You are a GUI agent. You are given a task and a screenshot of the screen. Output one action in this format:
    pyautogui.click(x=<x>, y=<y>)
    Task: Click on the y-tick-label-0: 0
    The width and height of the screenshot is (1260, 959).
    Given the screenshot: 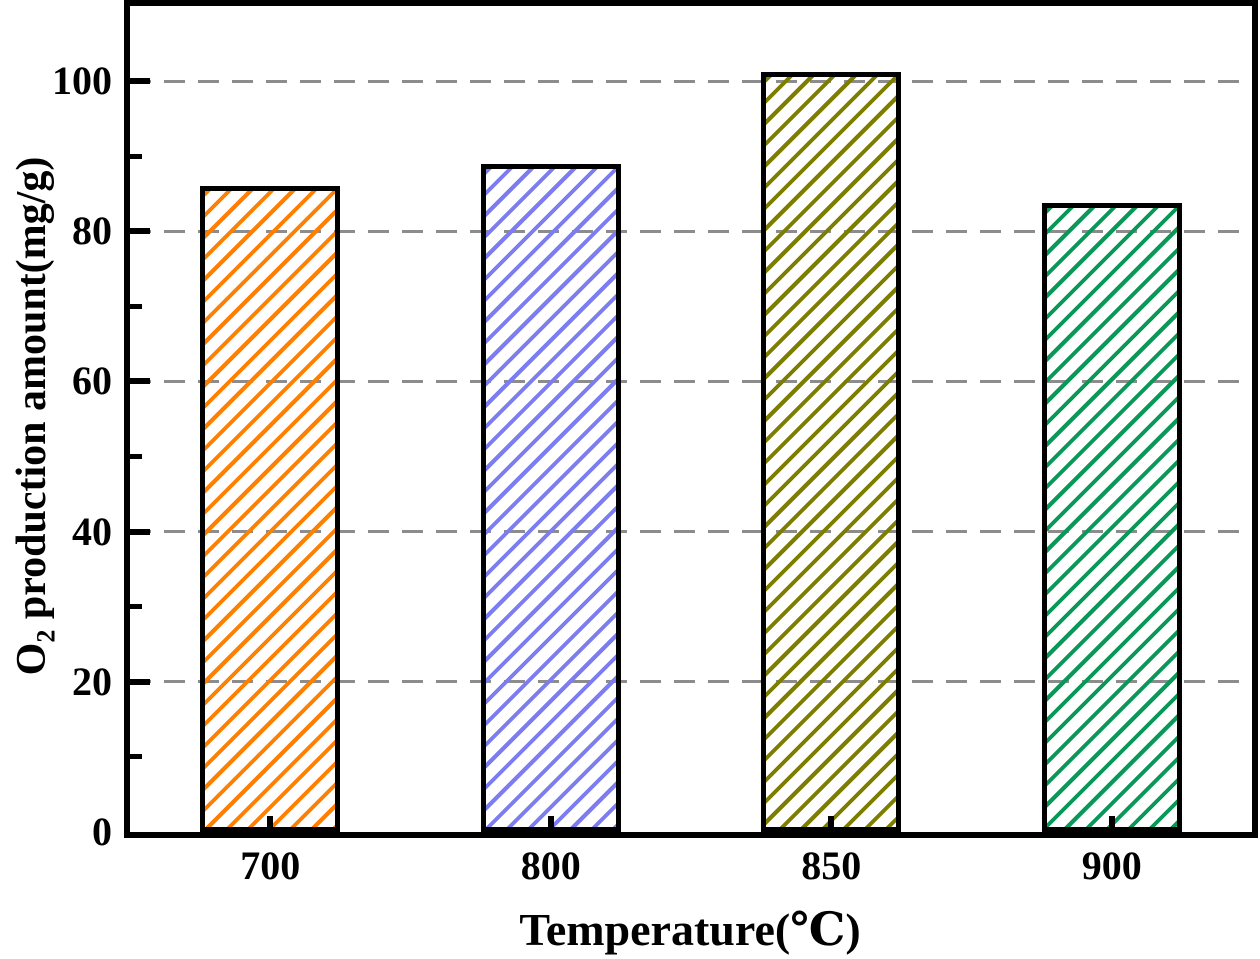 What is the action you would take?
    pyautogui.click(x=102, y=831)
    